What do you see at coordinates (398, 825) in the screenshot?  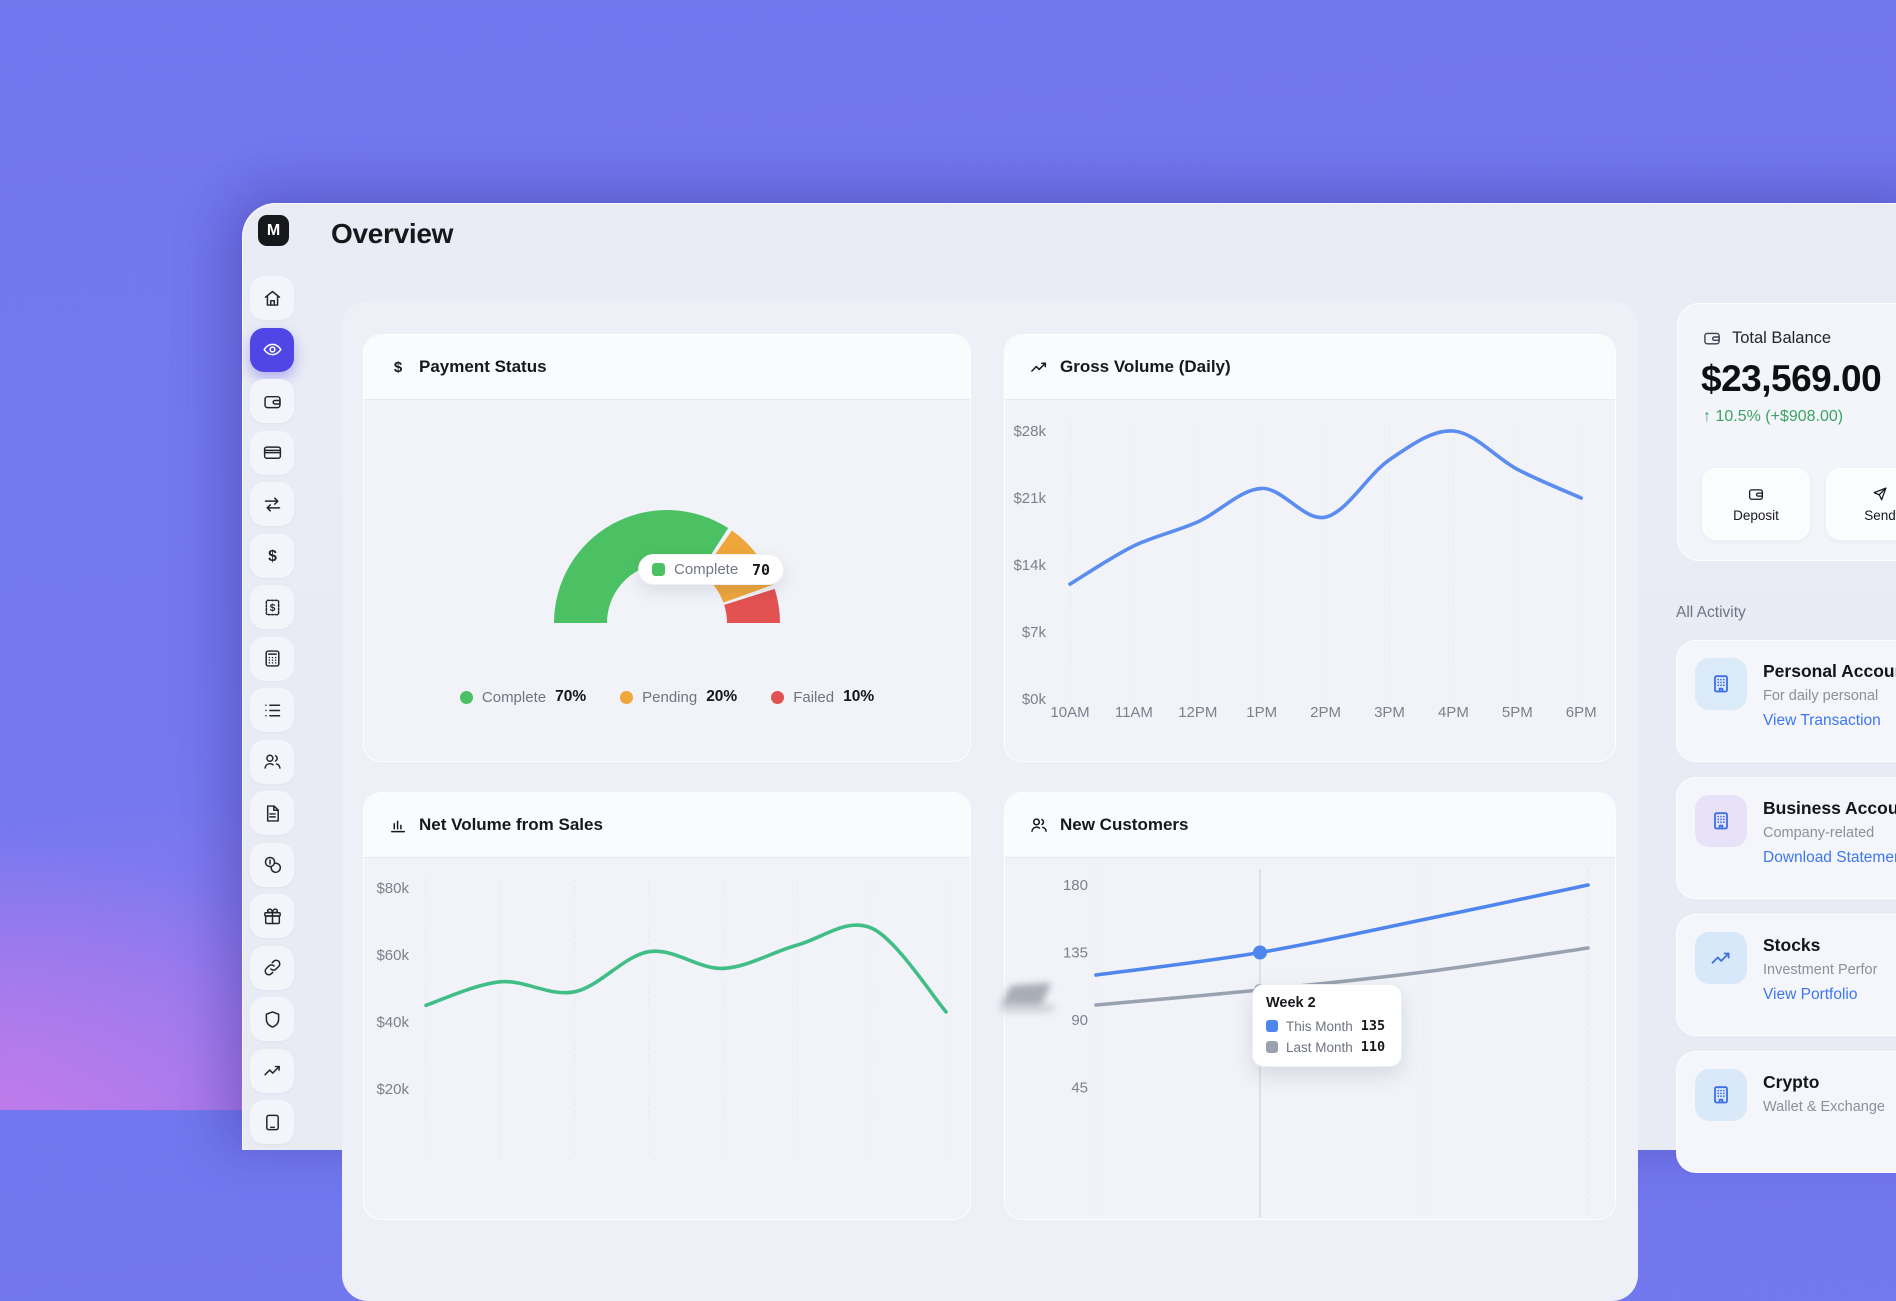 I see `bar-chart-icon` at bounding box center [398, 825].